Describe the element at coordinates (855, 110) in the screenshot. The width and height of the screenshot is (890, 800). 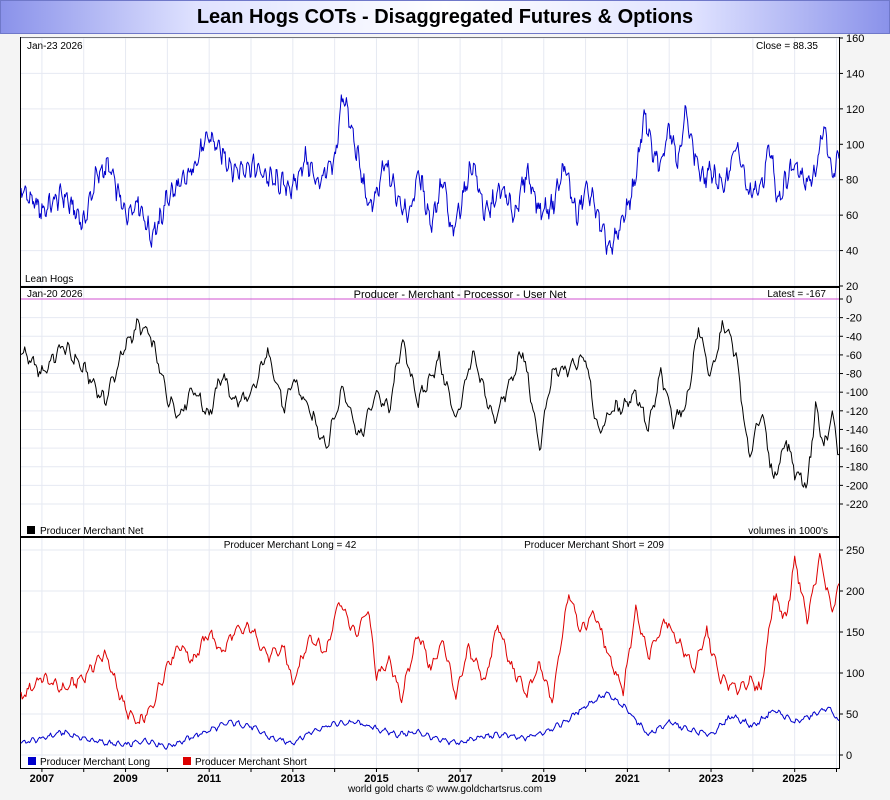
I see `y-tick-label: 120` at that location.